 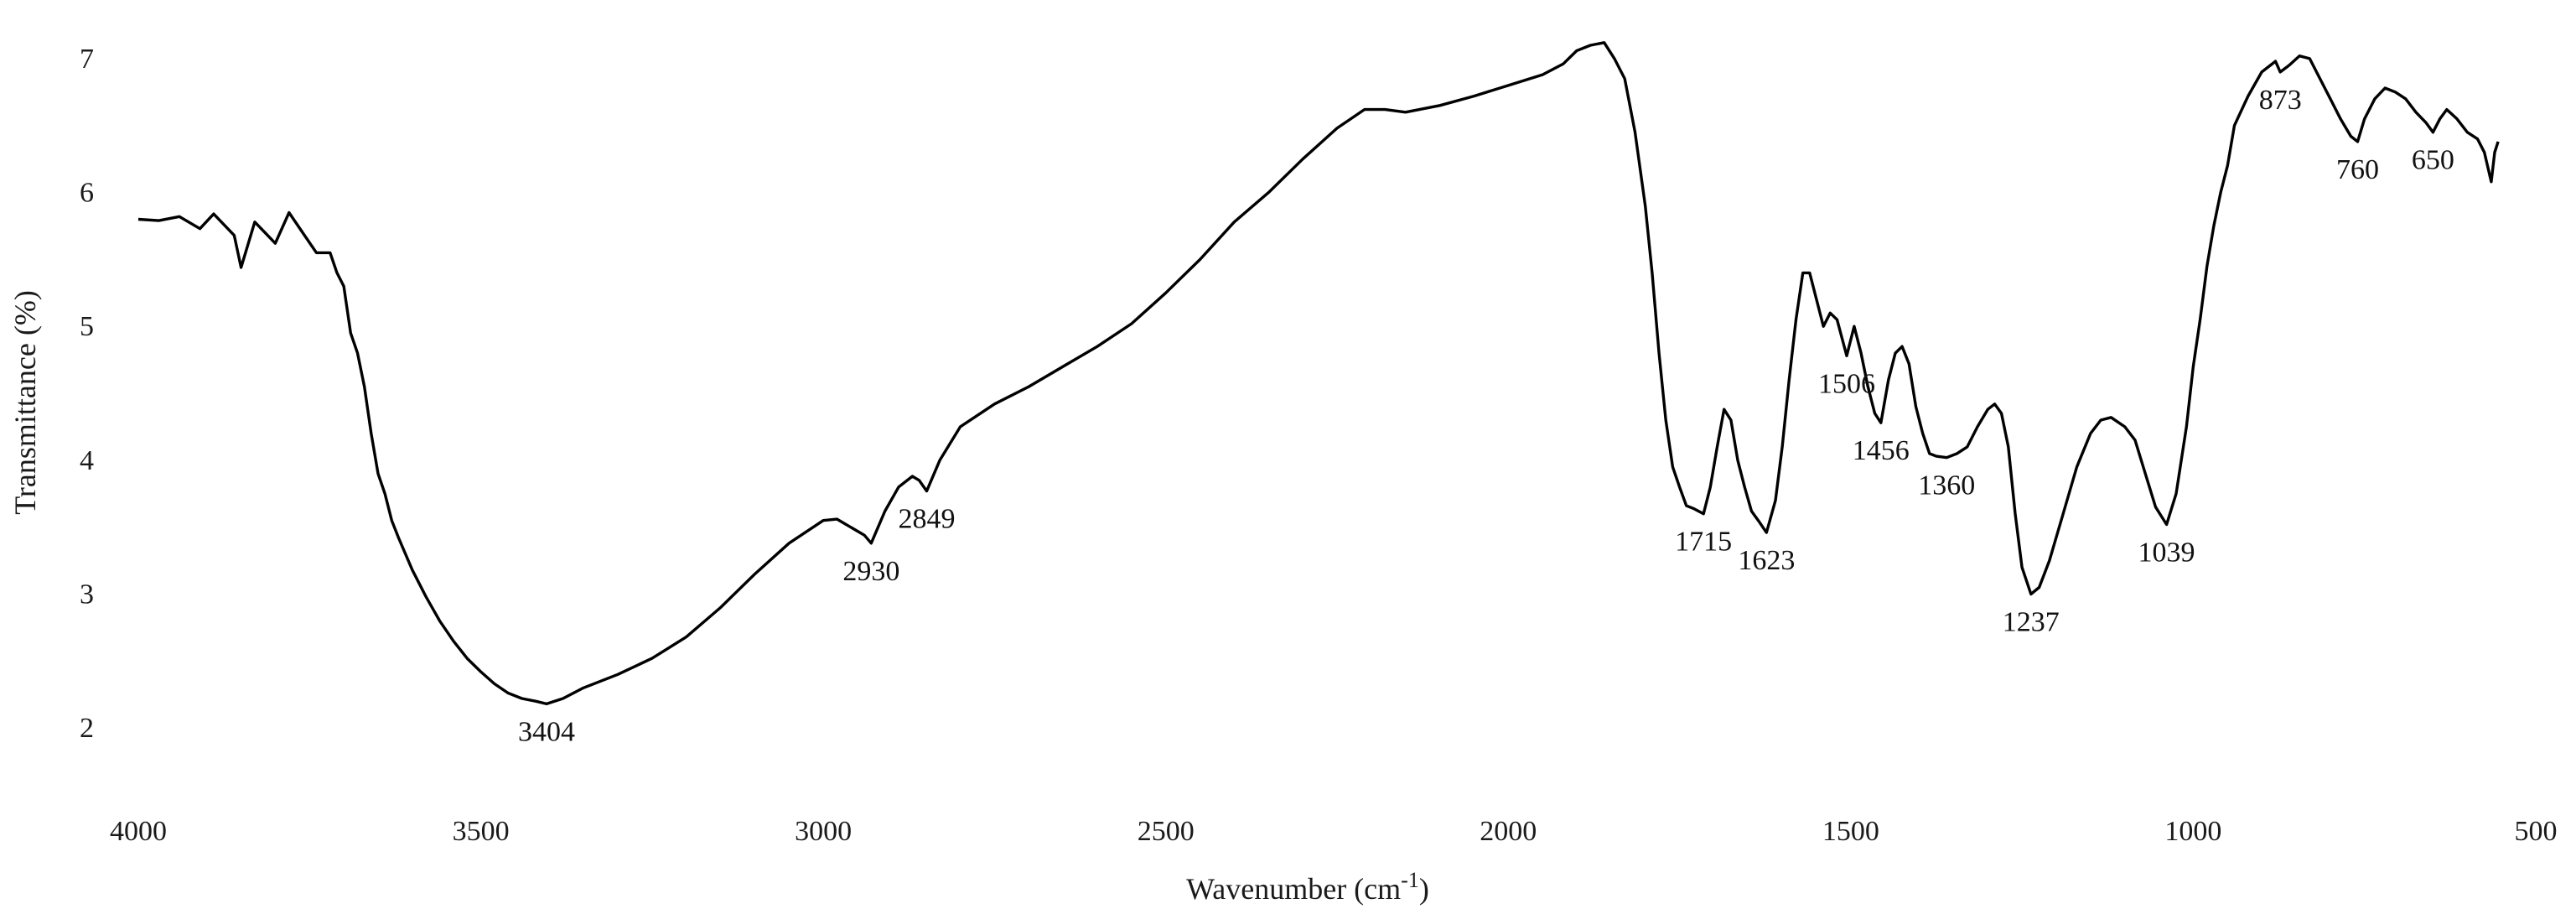 What do you see at coordinates (1946, 485) in the screenshot?
I see `peak-label-1360: 1360` at bounding box center [1946, 485].